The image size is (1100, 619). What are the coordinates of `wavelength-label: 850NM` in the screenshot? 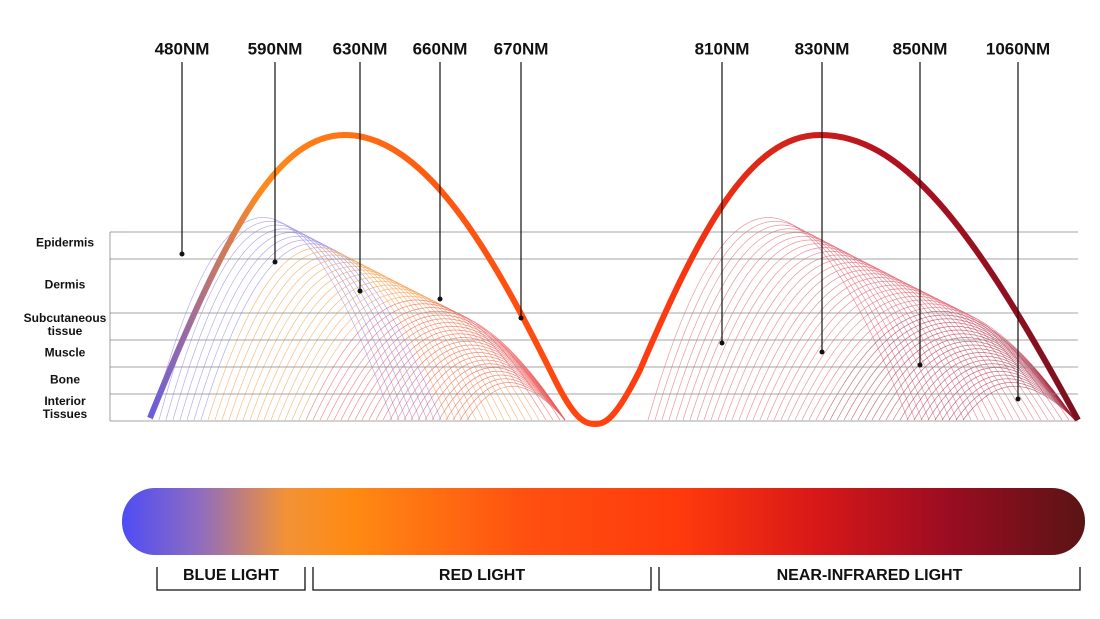 It's located at (920, 48).